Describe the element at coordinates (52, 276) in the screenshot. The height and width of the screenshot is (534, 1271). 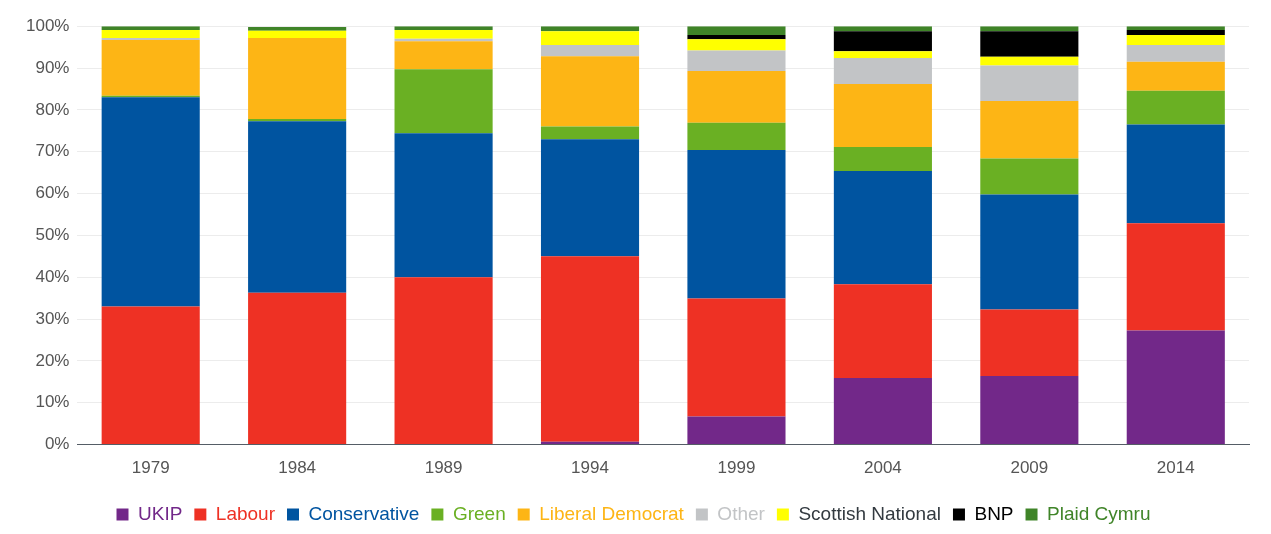
I see `y-tick-label: 40%` at that location.